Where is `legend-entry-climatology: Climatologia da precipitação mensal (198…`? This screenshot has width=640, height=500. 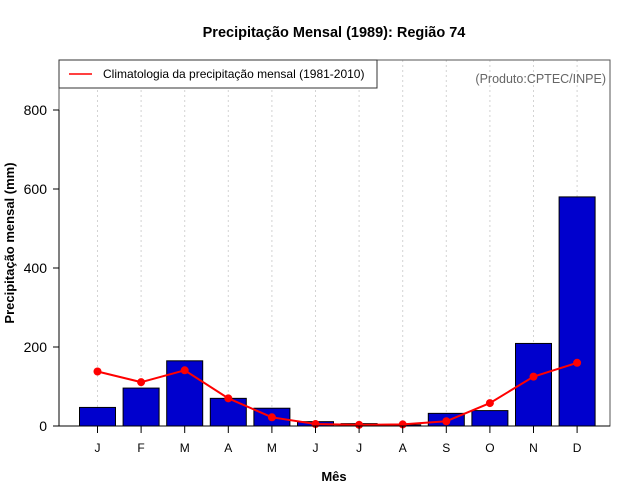
legend-entry-climatology: Climatologia da precipitação mensal (198… is located at coordinates (233, 74).